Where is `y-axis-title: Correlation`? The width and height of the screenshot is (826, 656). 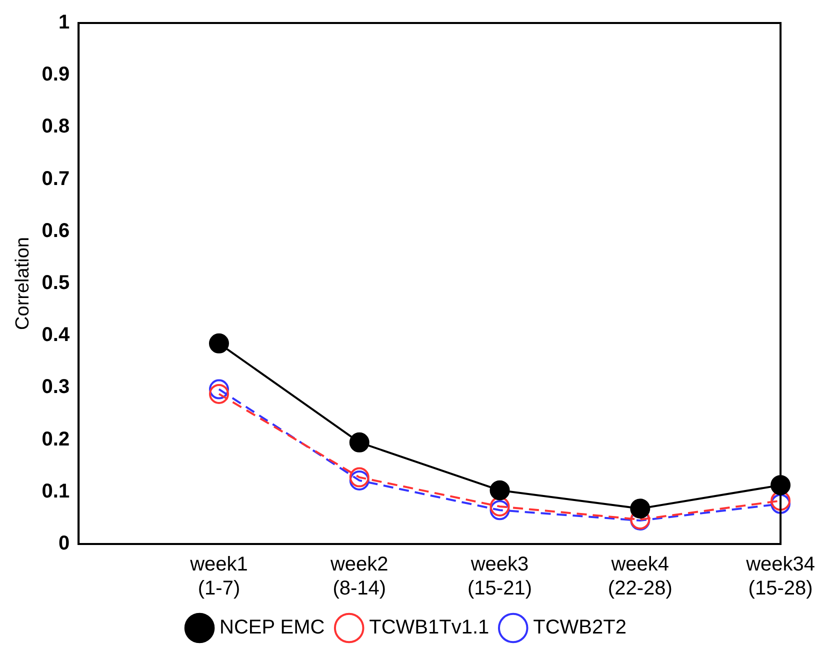 y-axis-title: Correlation is located at coordinates (23, 283).